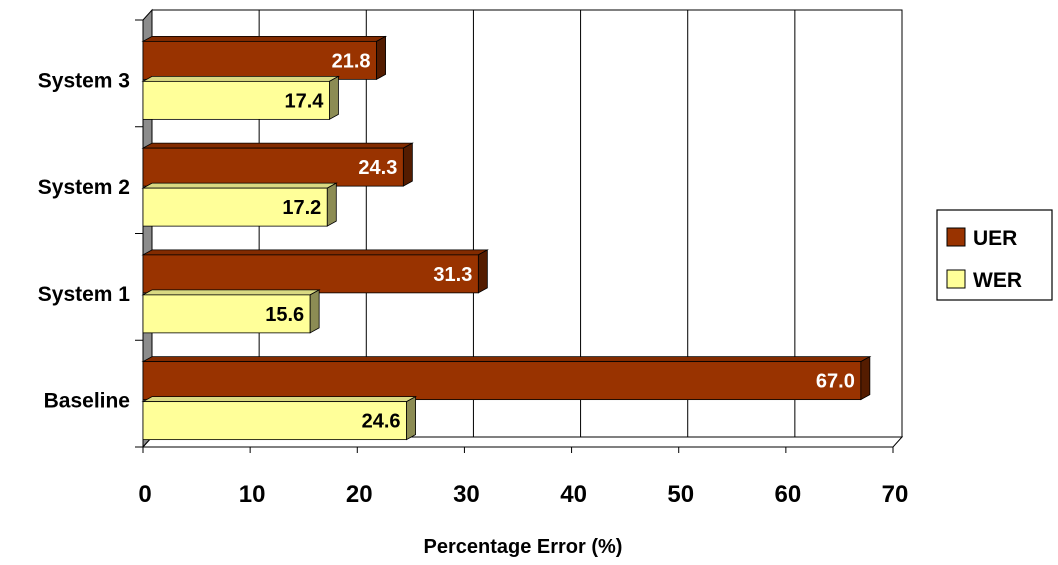  Describe the element at coordinates (788, 494) in the screenshot. I see `x-tick-label: 60` at that location.